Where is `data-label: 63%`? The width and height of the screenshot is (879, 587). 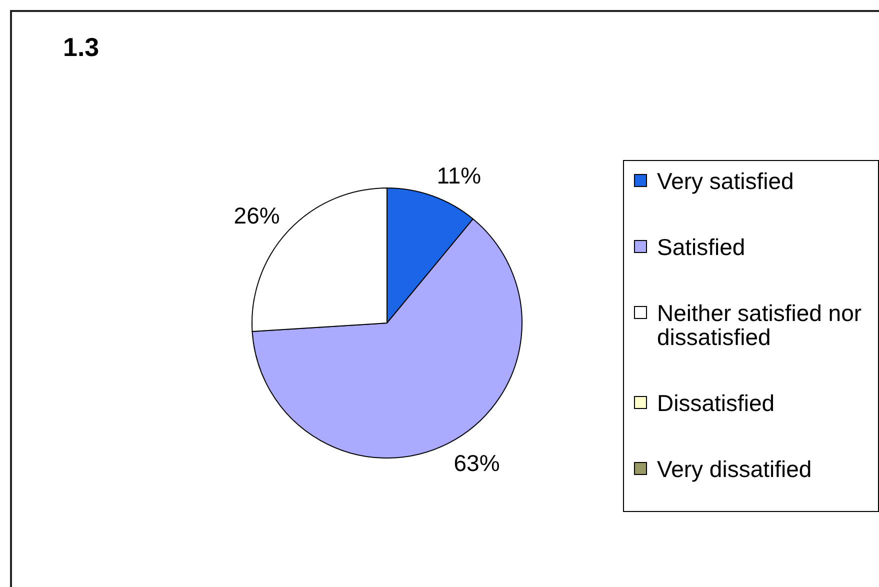 data-label: 63% is located at coordinates (477, 463).